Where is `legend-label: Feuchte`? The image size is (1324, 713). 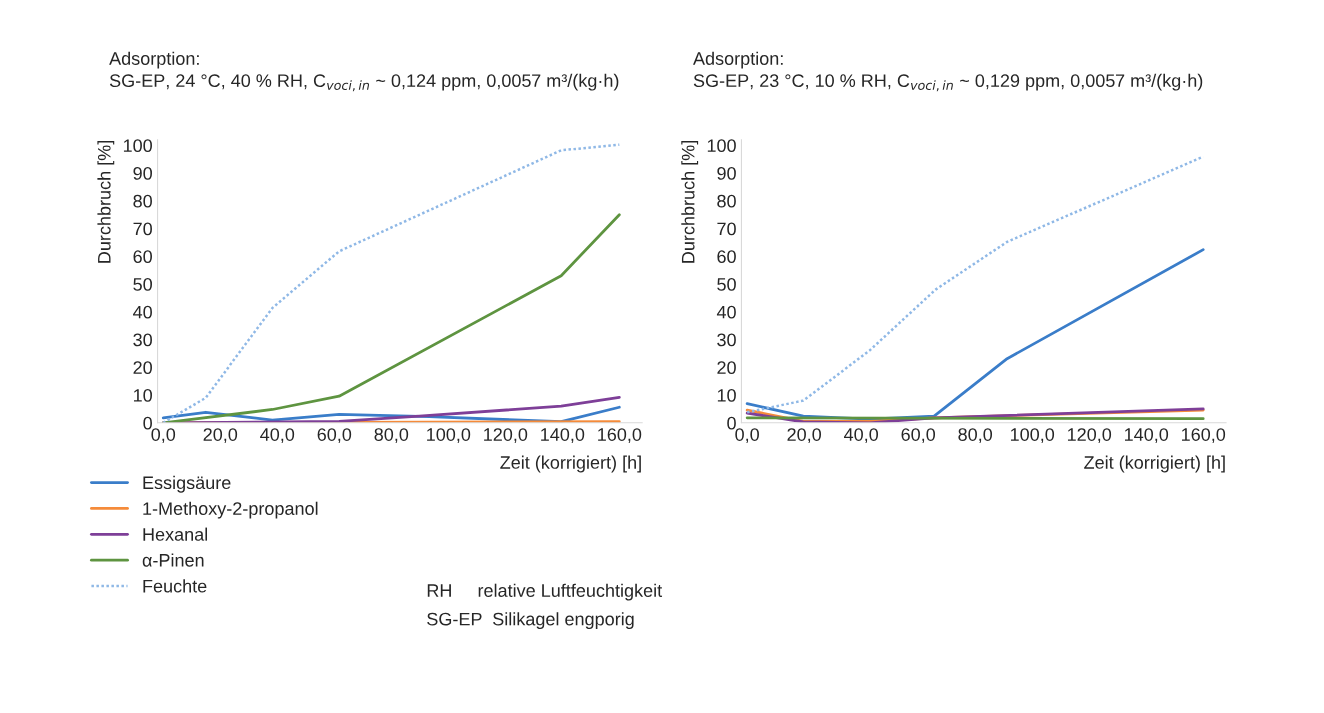
legend-label: Feuchte is located at coordinates (175, 586).